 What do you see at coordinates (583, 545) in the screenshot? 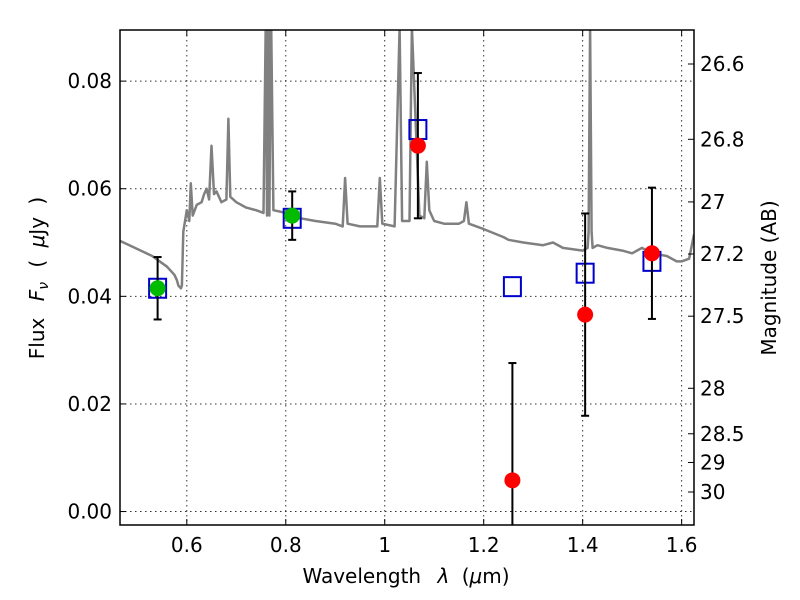
I see `x-tick-label: 1.4` at bounding box center [583, 545].